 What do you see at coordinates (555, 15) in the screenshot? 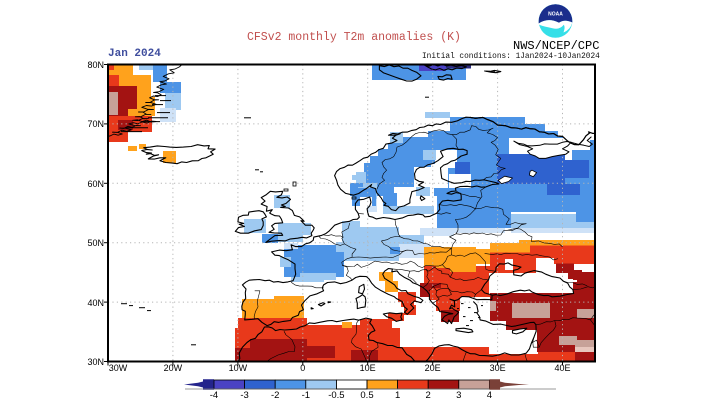
I see `svg-text: NOAA` at bounding box center [555, 15].